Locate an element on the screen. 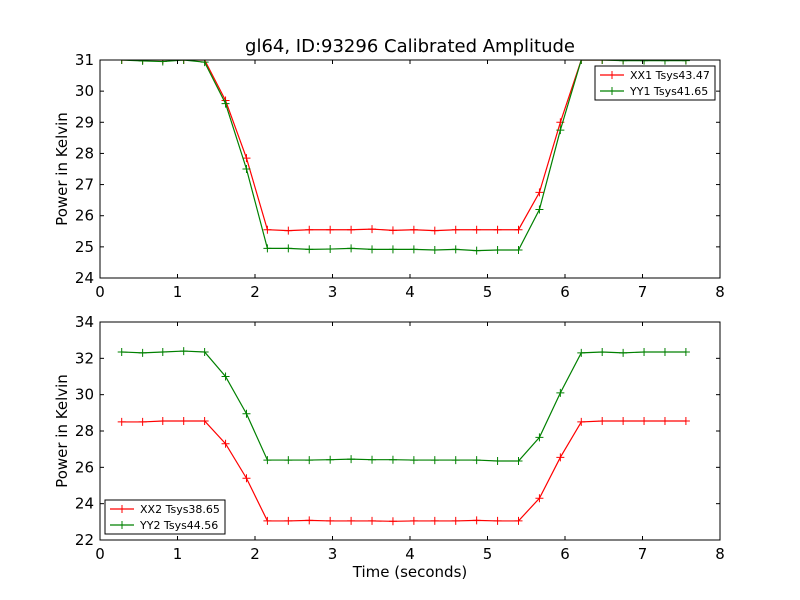  y-tick-label: 32 is located at coordinates (84, 358).